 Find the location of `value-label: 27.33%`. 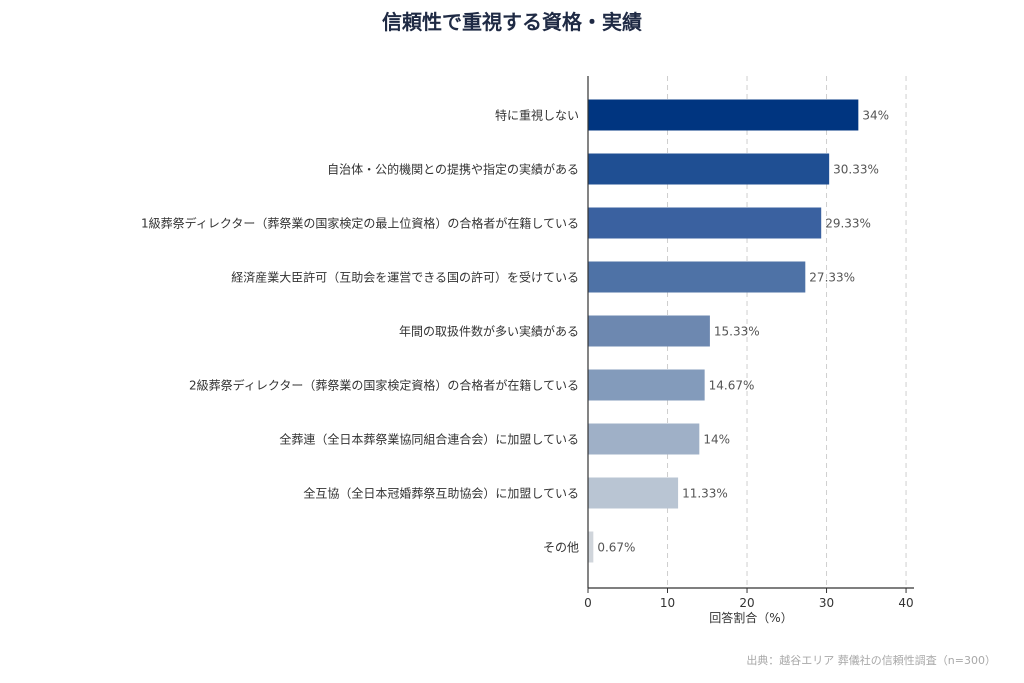

value-label: 27.33% is located at coordinates (832, 278).